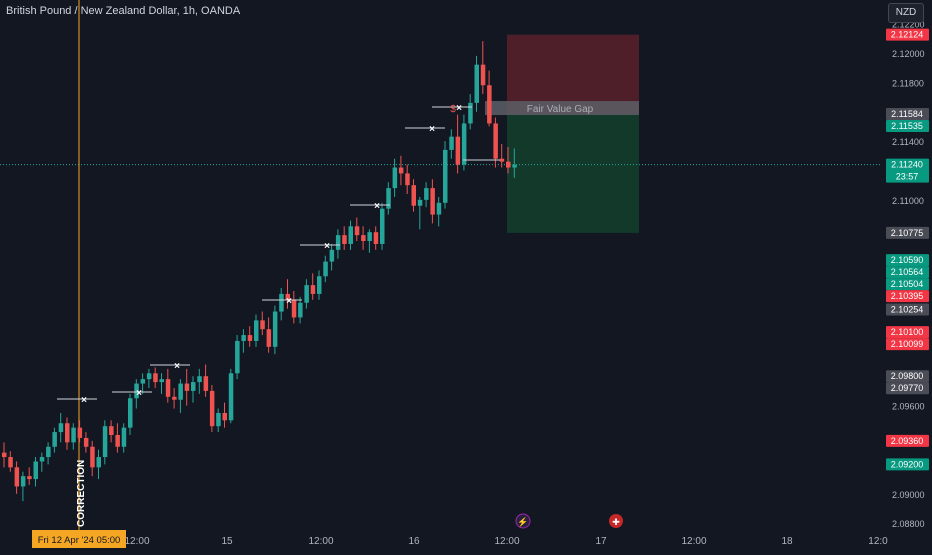 The width and height of the screenshot is (932, 555). What do you see at coordinates (908, 201) in the screenshot?
I see `y-tick-label: 2.11000` at bounding box center [908, 201].